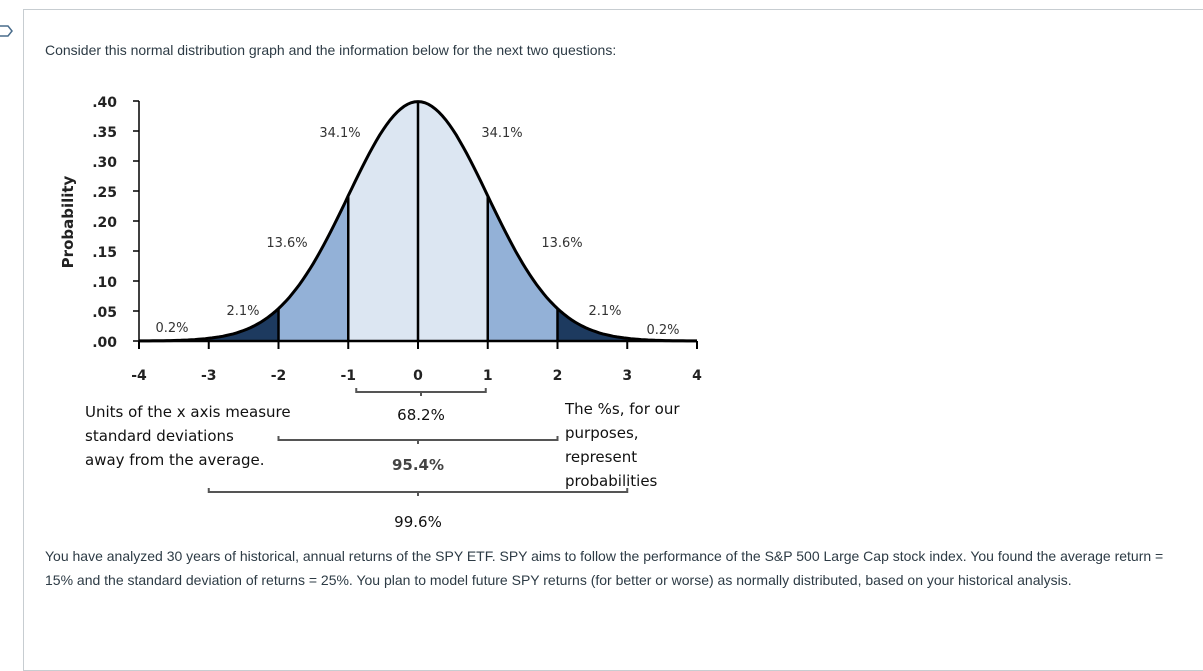 The height and width of the screenshot is (671, 1203). Describe the element at coordinates (104, 313) in the screenshot. I see `y-tick-label: .05` at that location.